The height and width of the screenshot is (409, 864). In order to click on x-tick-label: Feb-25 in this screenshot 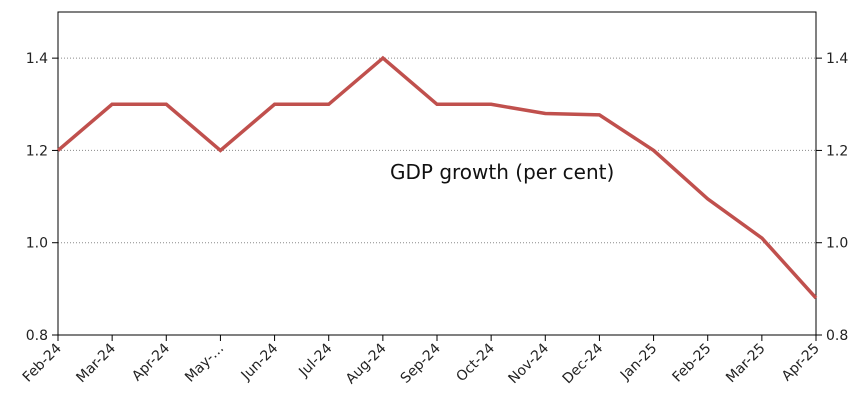, I will do `click(692, 363)`.